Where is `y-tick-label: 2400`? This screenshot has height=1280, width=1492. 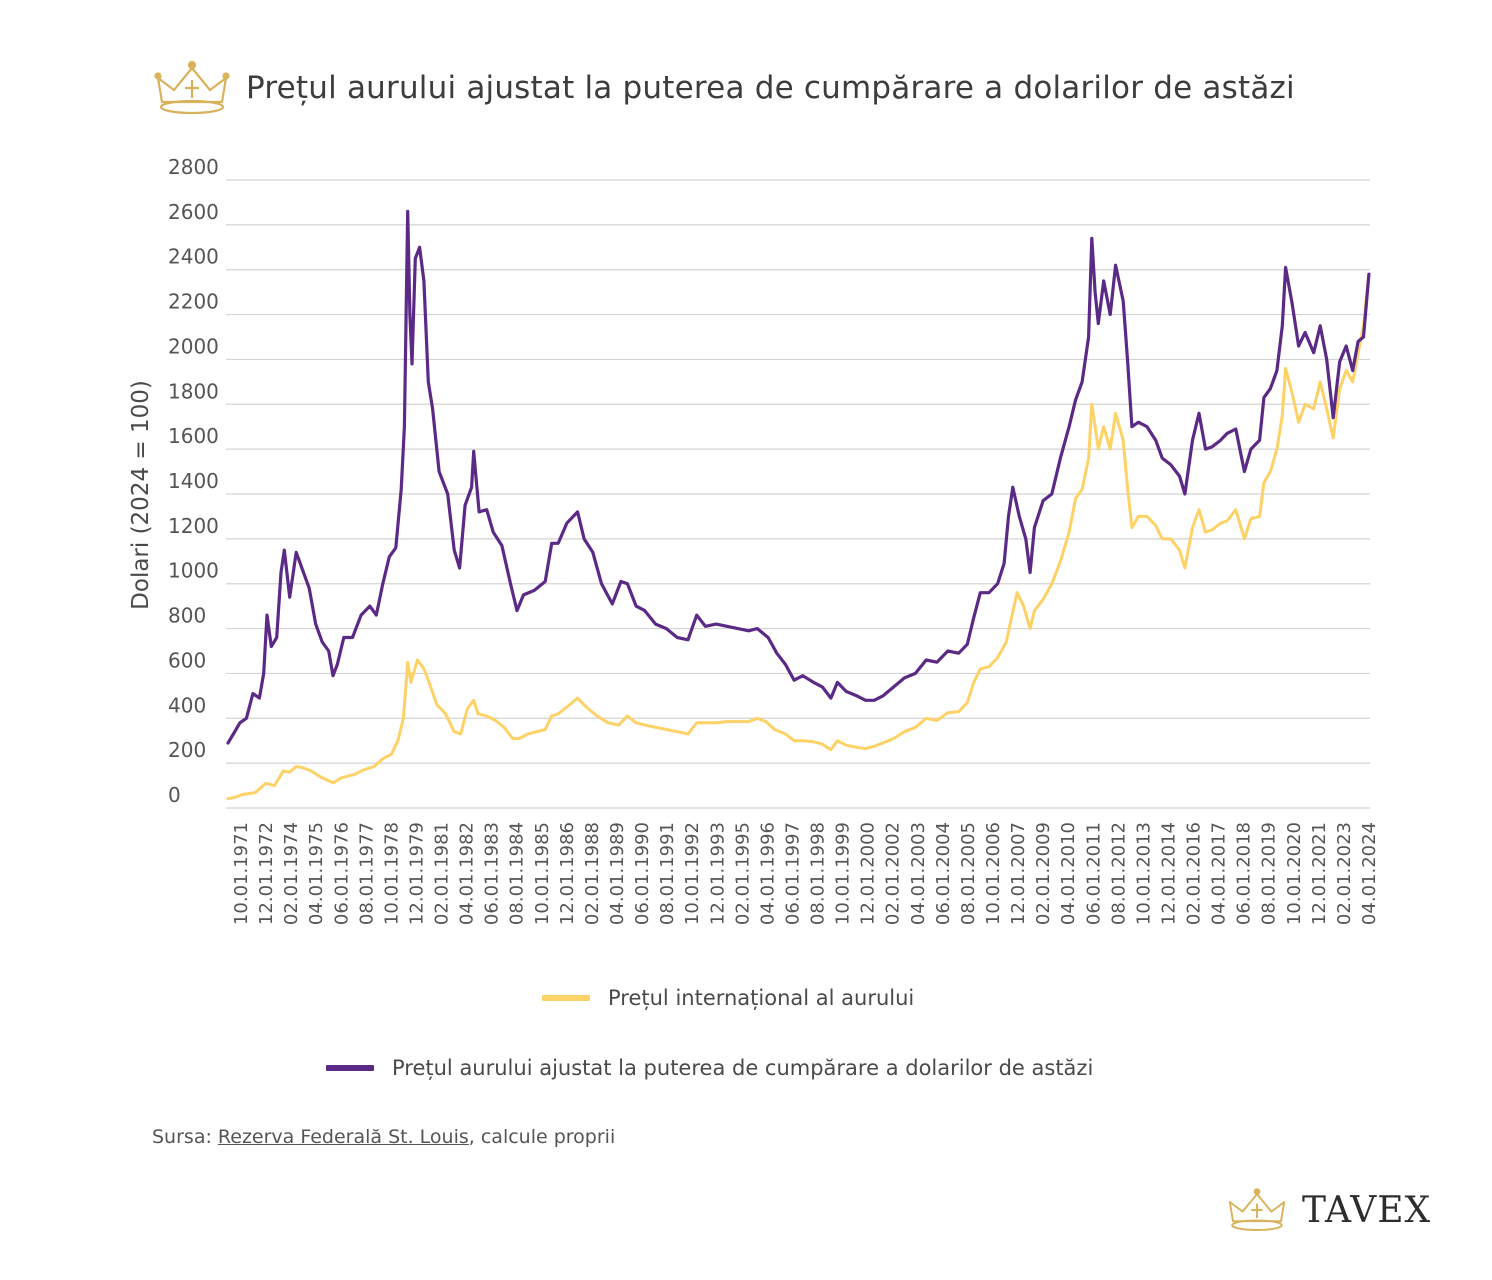
y-tick-label: 2400 is located at coordinates (193, 257).